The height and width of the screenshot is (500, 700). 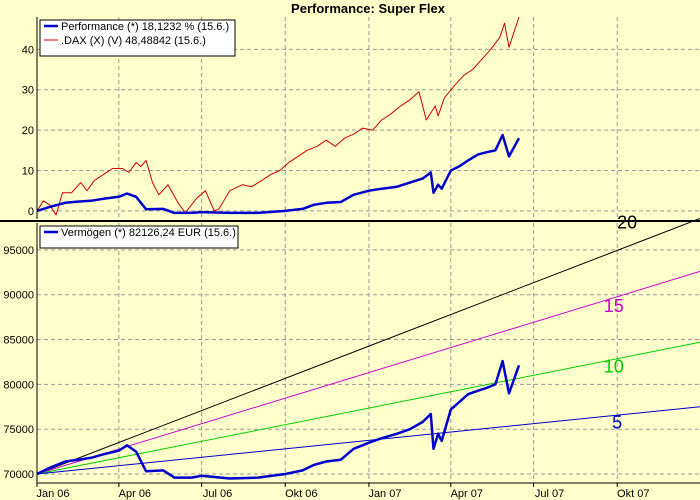 What do you see at coordinates (52, 494) in the screenshot?
I see `x-tick-label: Jan 06` at bounding box center [52, 494].